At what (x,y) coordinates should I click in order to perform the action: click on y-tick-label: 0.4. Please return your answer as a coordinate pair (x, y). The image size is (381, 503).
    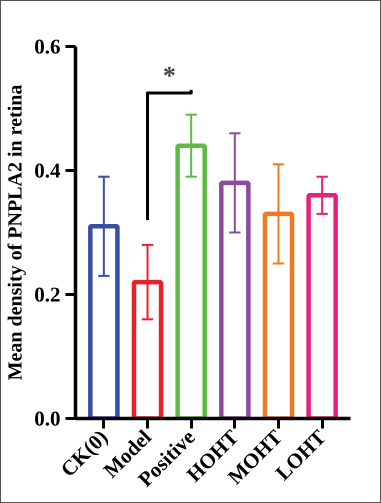
    Looking at the image, I should click on (47, 170).